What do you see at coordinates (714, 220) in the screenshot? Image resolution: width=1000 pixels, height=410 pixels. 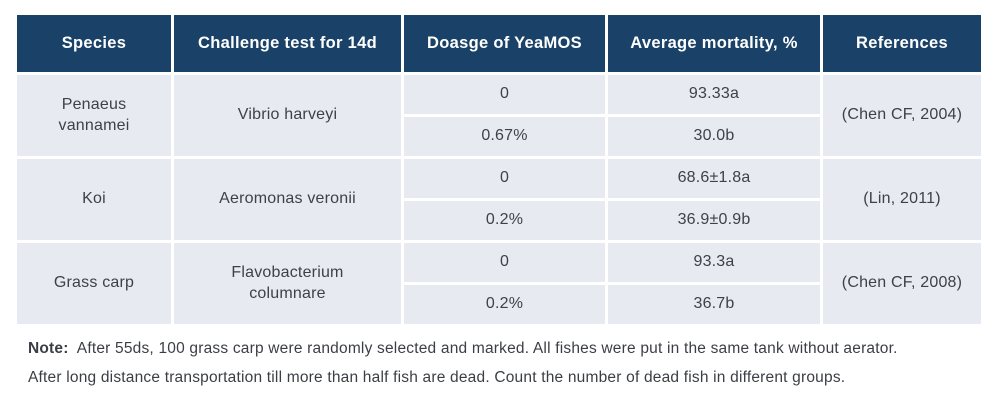 I see `mortality-cell: 36.9±0.9b` at bounding box center [714, 220].